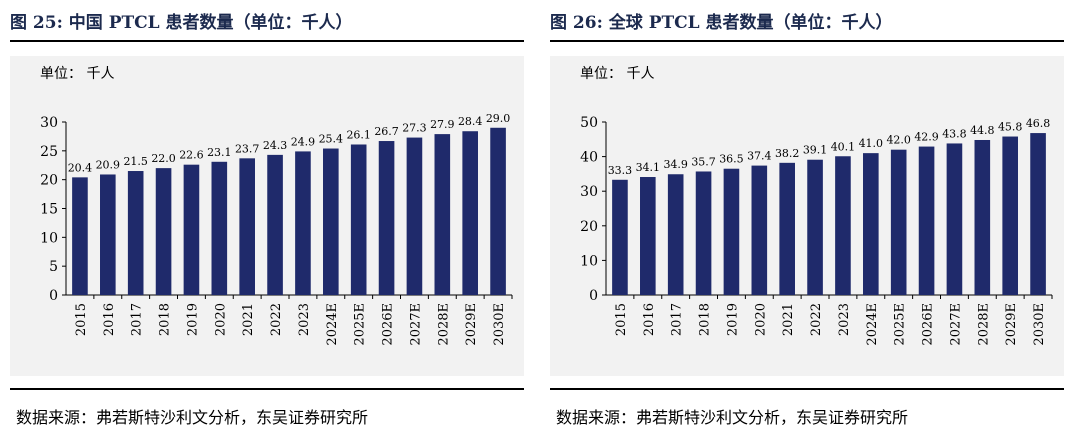 The image size is (1080, 438). I want to click on data-label: 26.7, so click(386, 131).